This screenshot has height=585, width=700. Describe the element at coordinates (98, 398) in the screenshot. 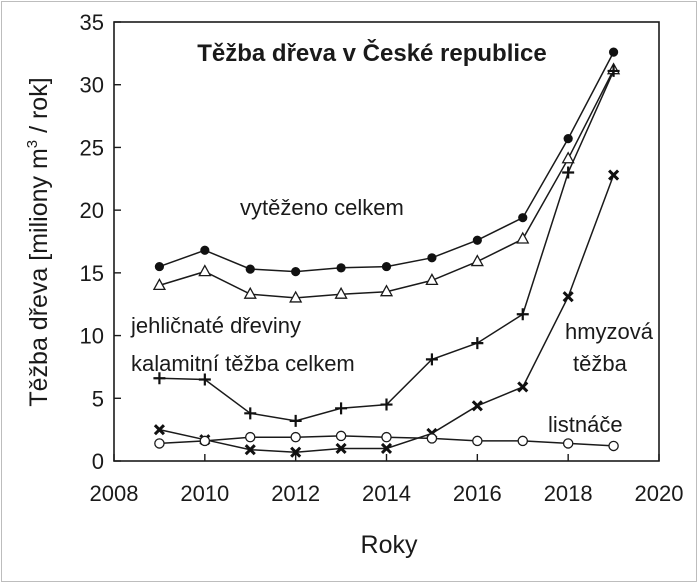

I see `y-tick-label: 5` at that location.